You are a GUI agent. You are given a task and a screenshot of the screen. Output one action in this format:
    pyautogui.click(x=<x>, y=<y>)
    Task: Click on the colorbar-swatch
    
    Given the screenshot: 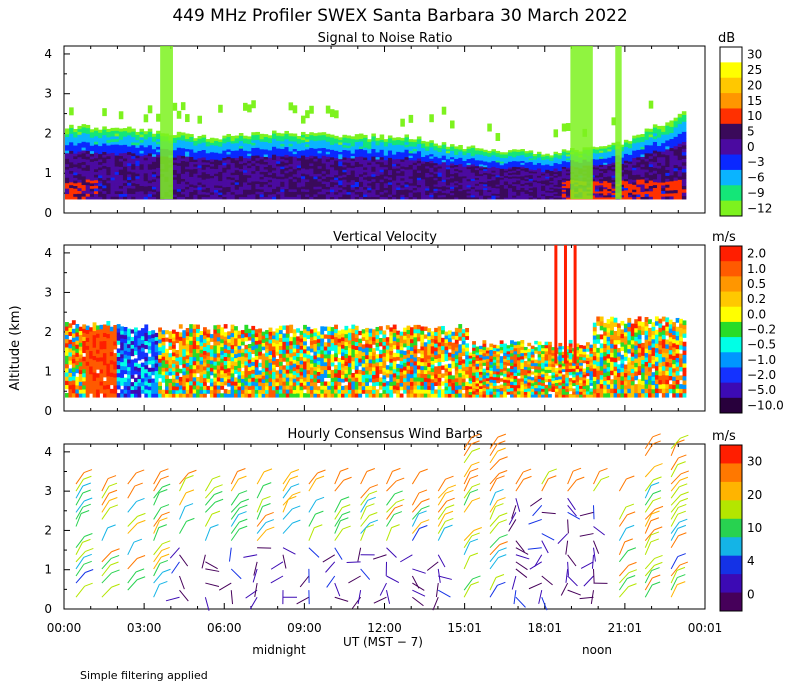 What is the action you would take?
    pyautogui.click(x=731, y=85)
    